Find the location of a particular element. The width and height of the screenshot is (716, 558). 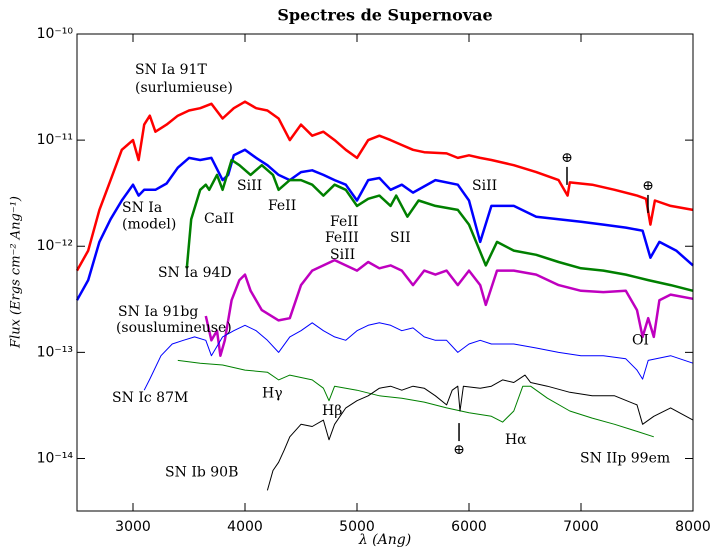

x-tick-label: 8000 is located at coordinates (693, 527).